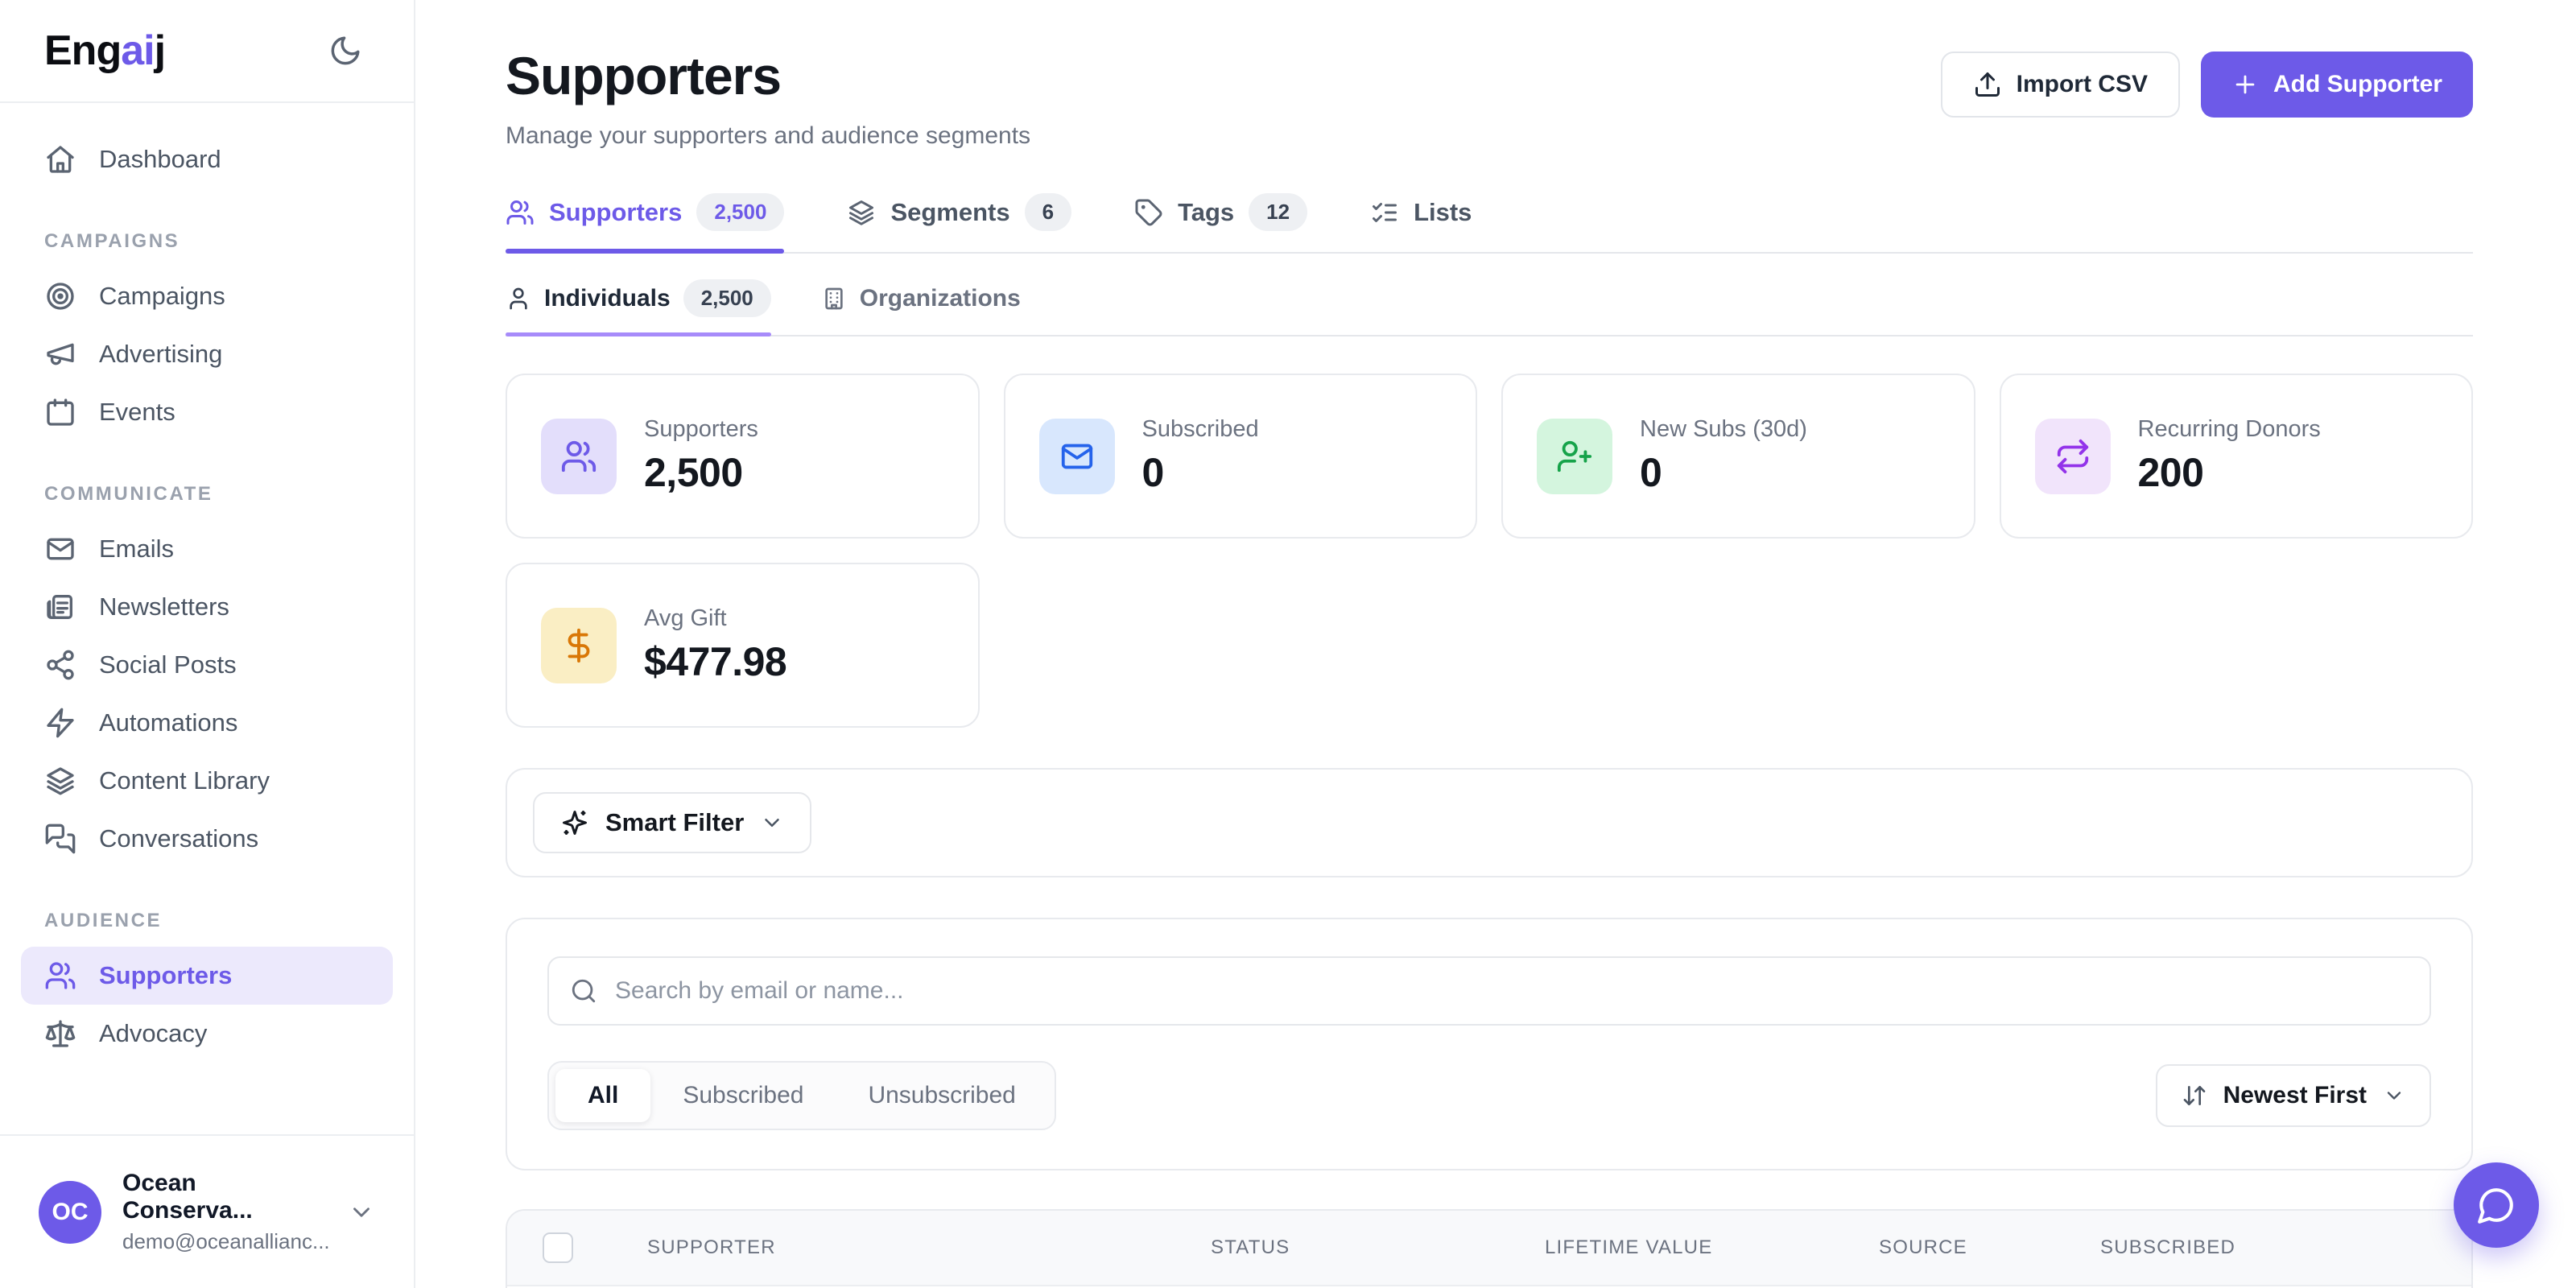 The width and height of the screenshot is (2576, 1288). Describe the element at coordinates (60, 607) in the screenshot. I see `newspaper-icon` at that location.